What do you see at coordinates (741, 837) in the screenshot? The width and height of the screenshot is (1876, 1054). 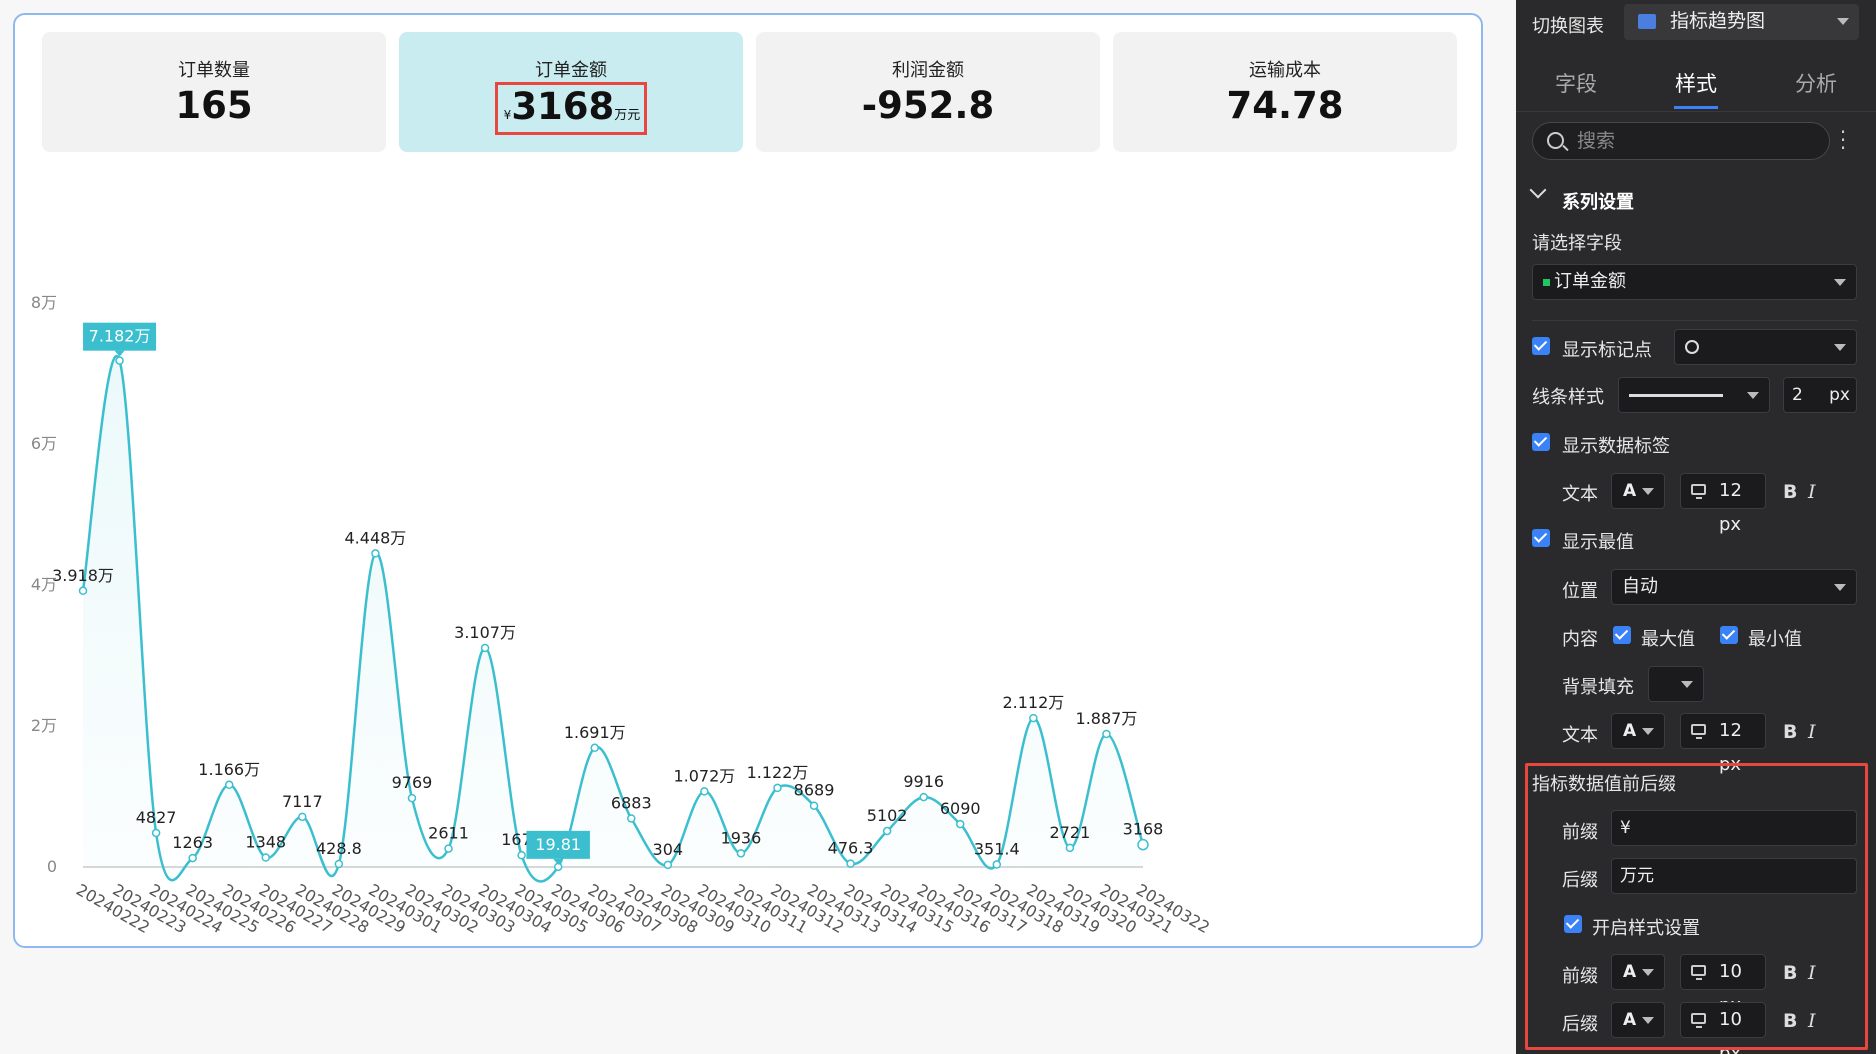 I see `data-label: 1936` at bounding box center [741, 837].